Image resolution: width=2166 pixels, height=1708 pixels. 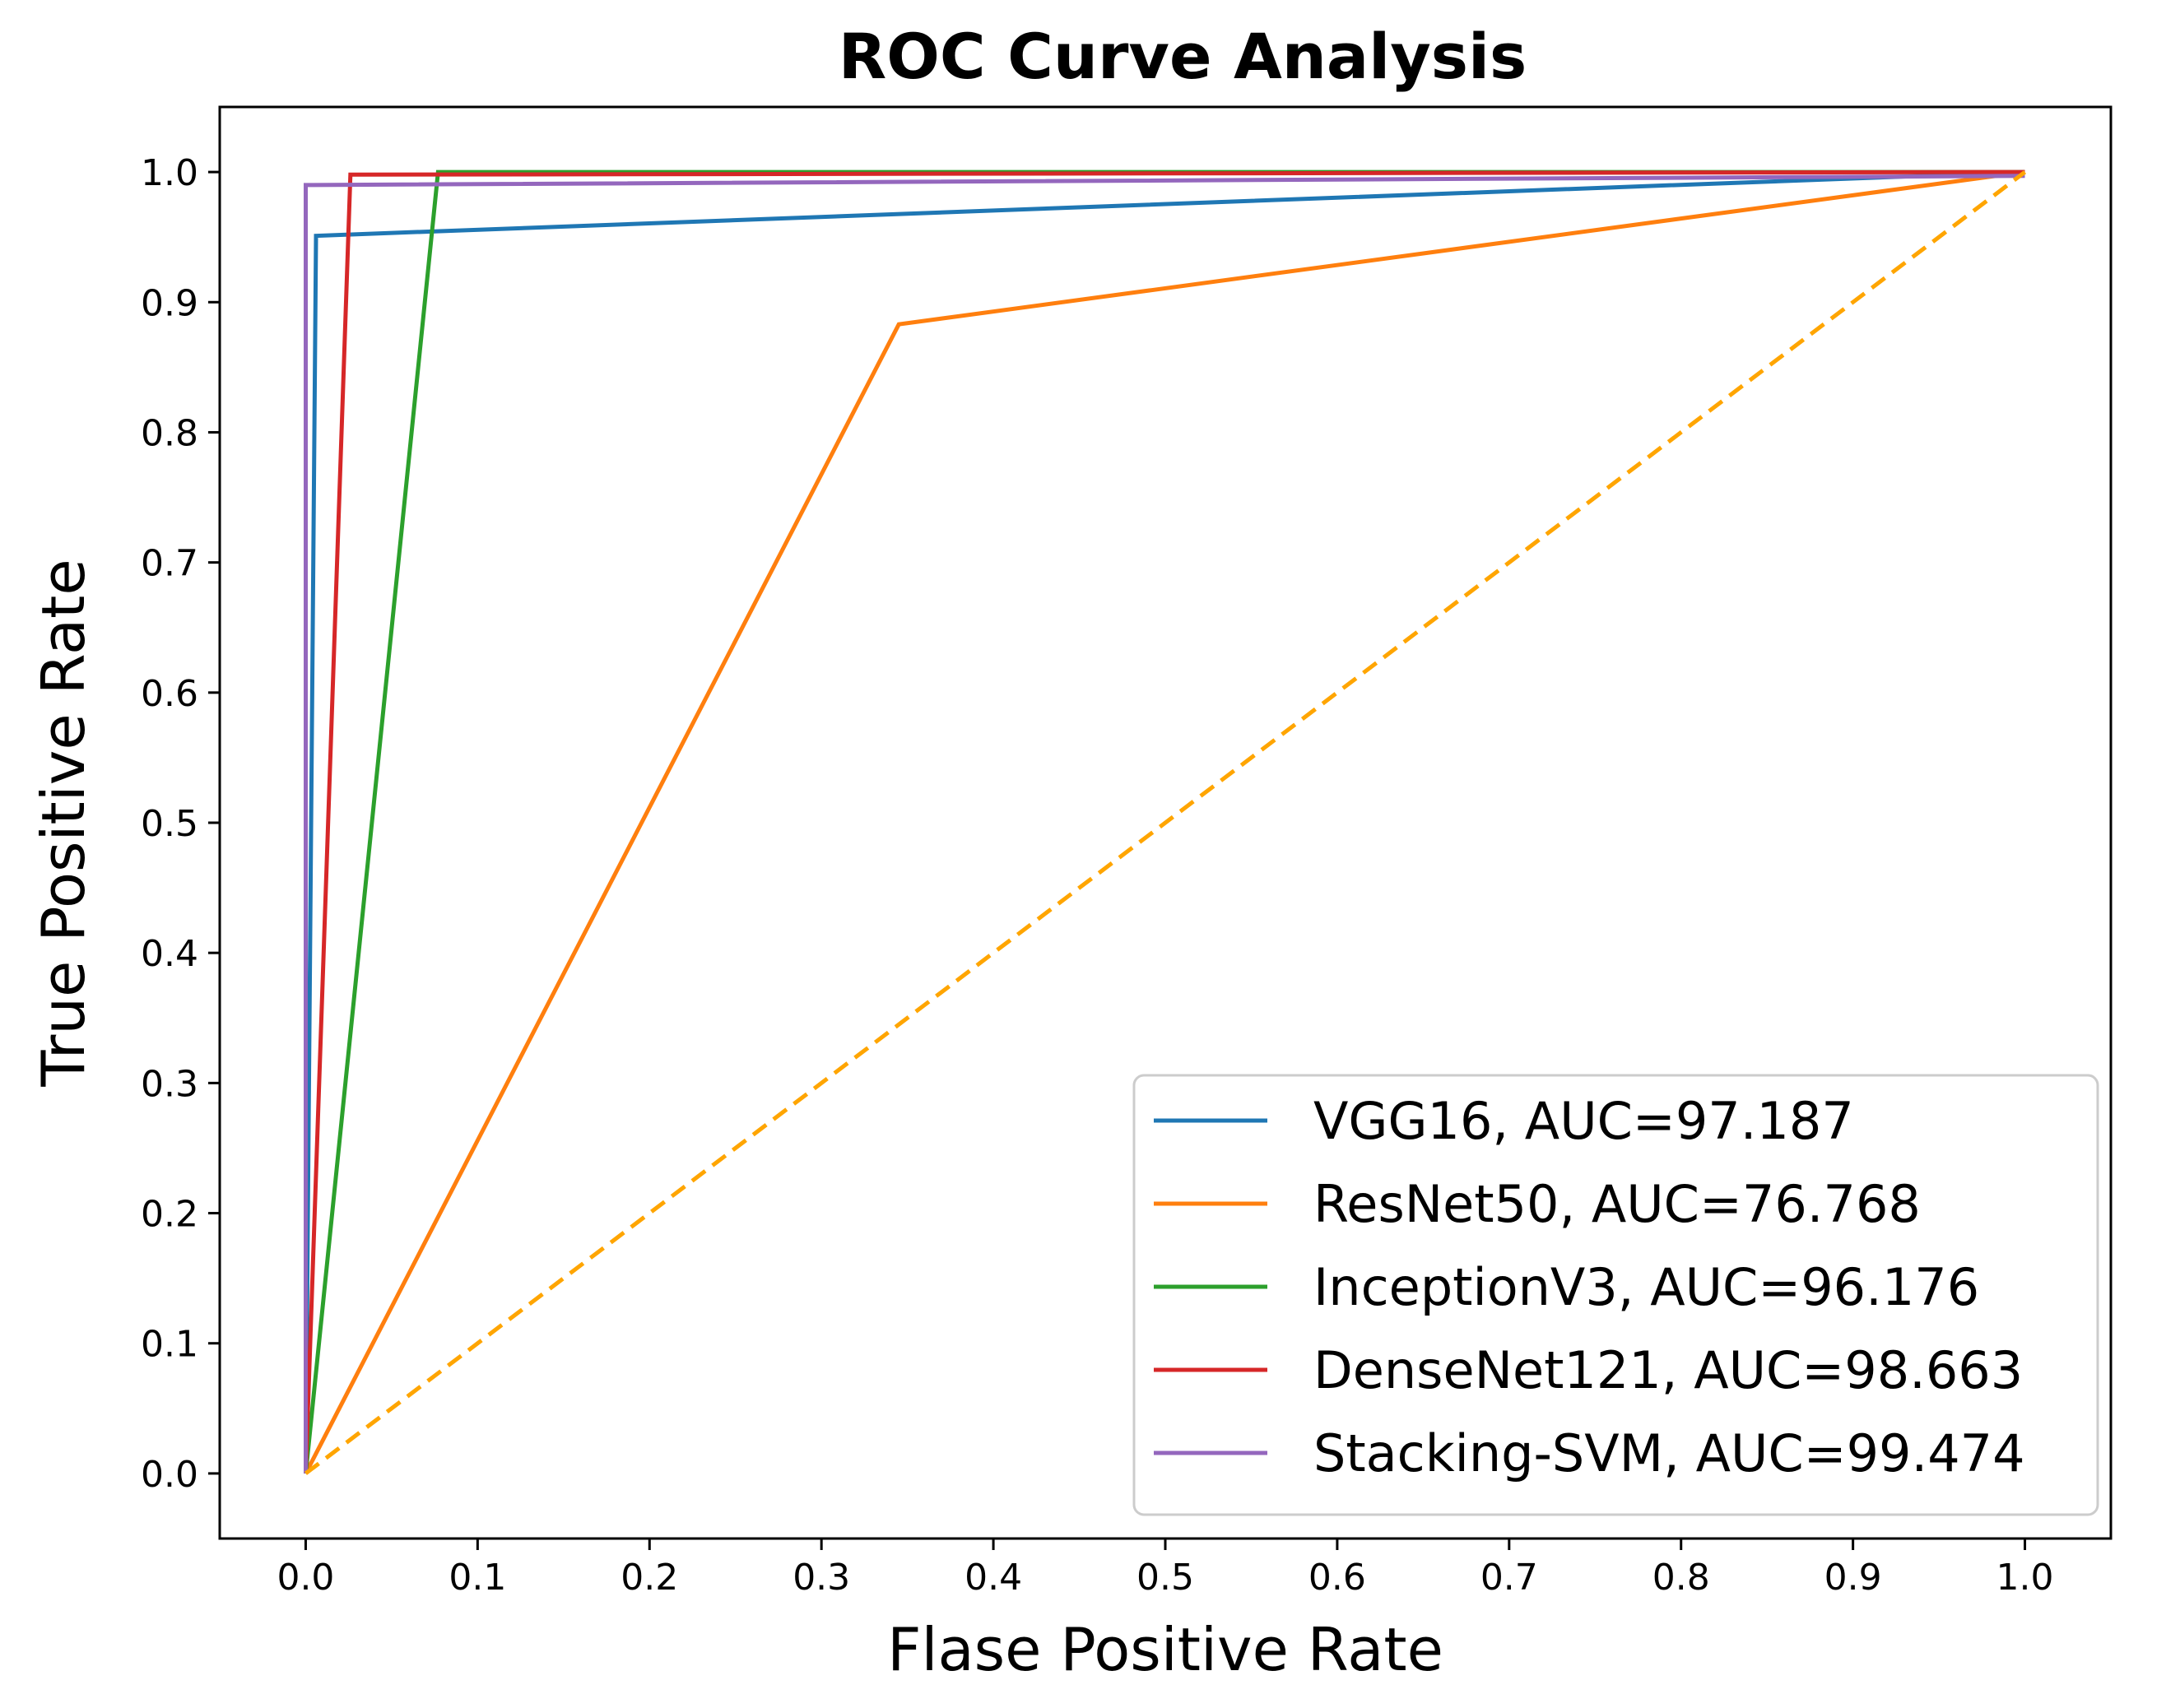 I want to click on y-tick-label: 0.5, so click(x=169, y=824).